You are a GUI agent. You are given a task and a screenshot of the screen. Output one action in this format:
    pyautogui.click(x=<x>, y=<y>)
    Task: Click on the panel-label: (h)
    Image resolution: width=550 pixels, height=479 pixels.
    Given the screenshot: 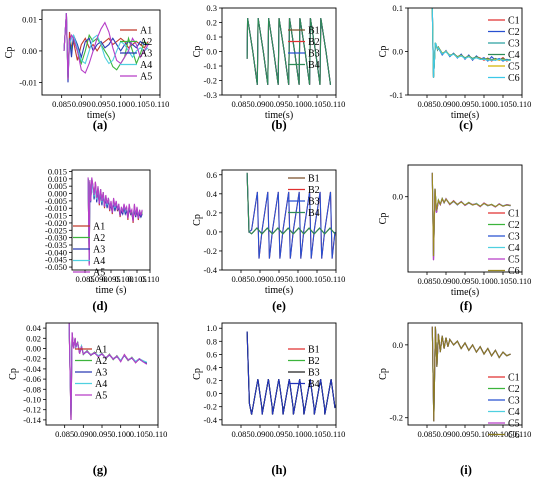 What is the action you would take?
    pyautogui.click(x=278, y=470)
    